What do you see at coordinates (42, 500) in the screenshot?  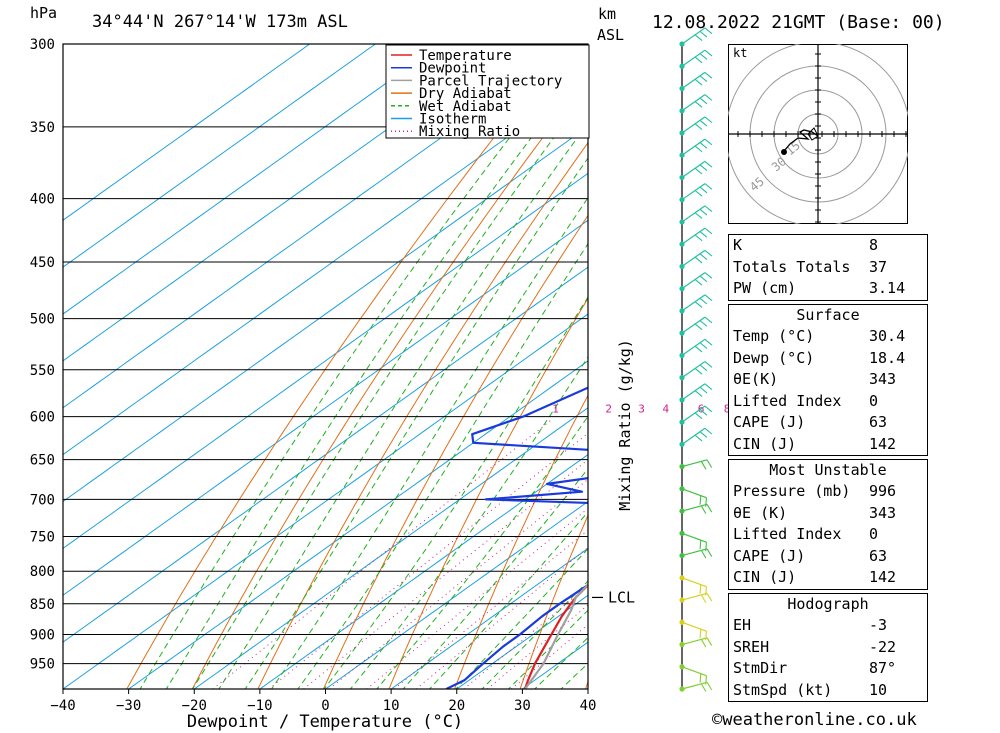 I see `pressure-tick-label: 700` at bounding box center [42, 500].